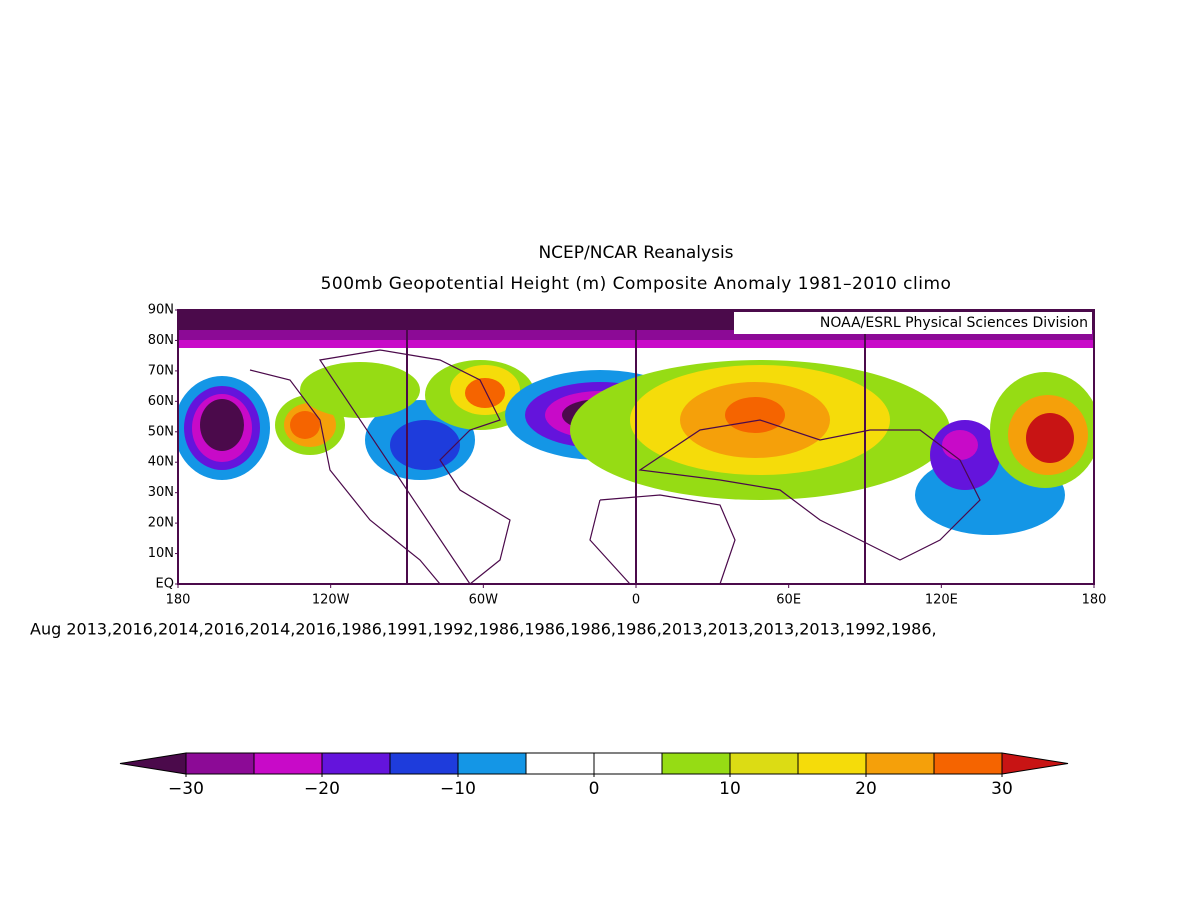 The image size is (1190, 921). Describe the element at coordinates (186, 789) in the screenshot. I see `colorbar-tick-label: −30` at that location.